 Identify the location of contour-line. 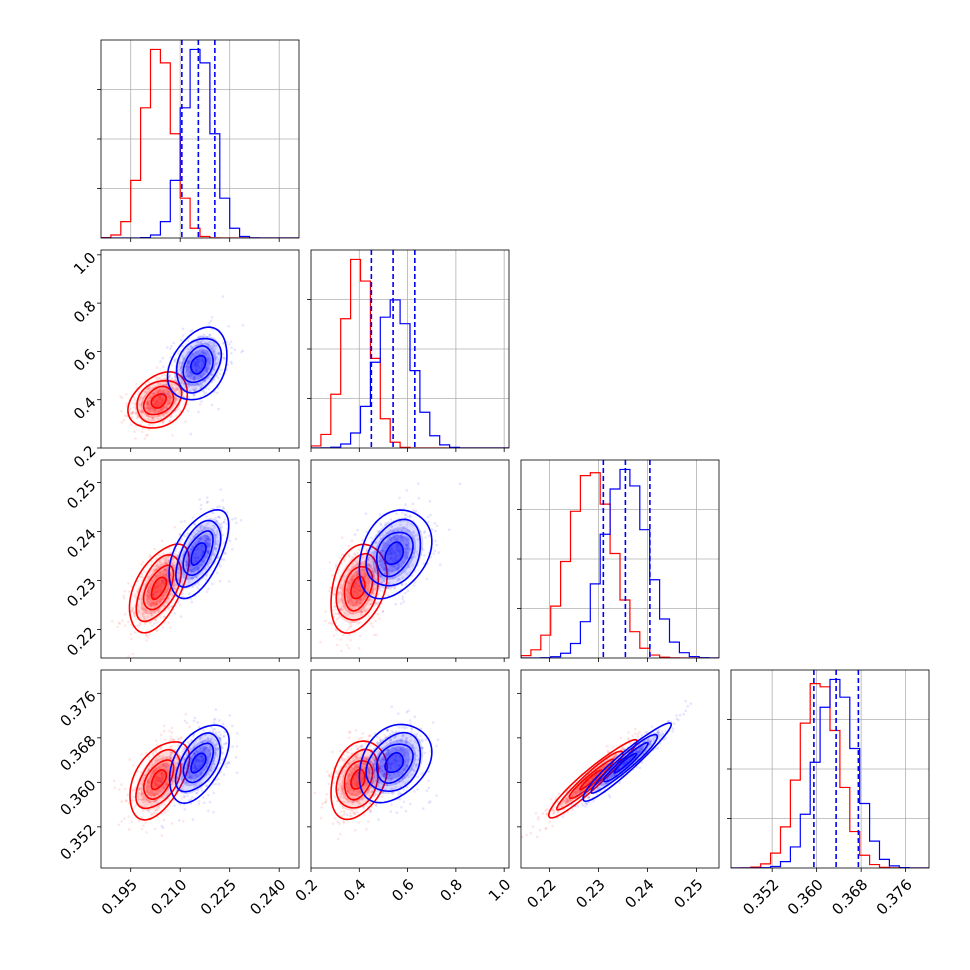
(358, 780).